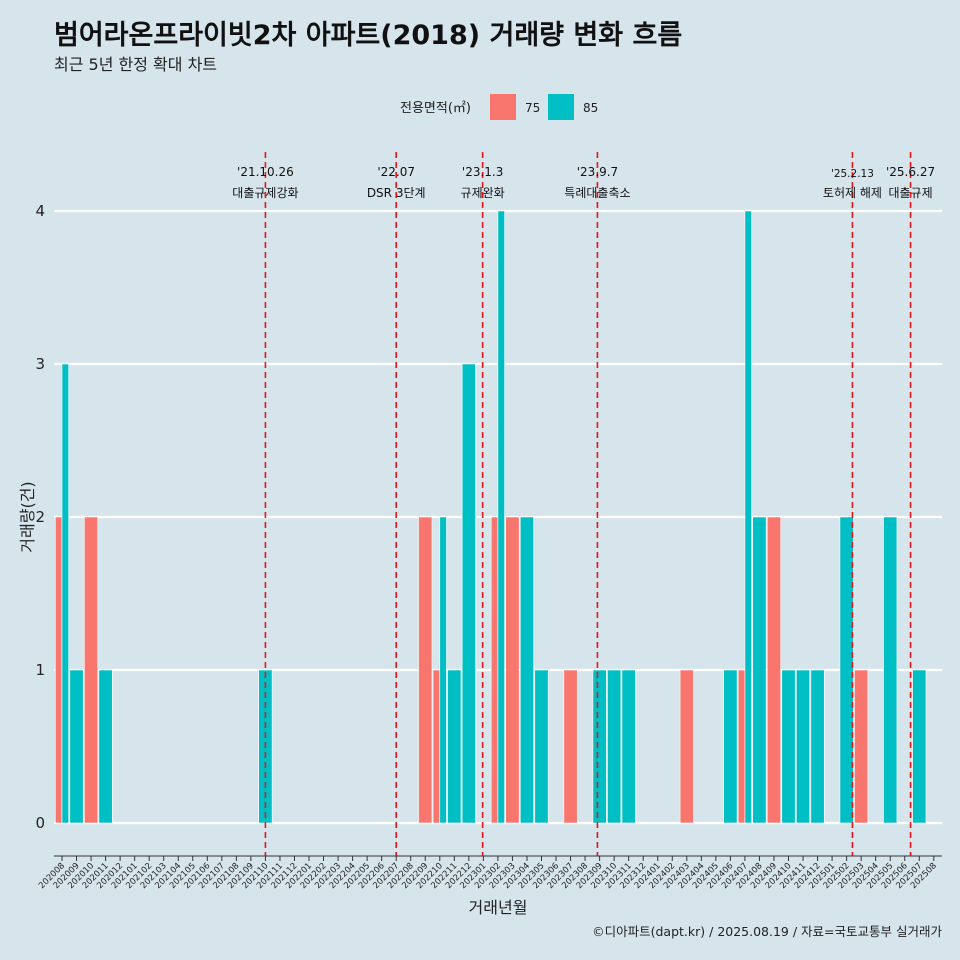  I want to click on event-date: '21.10.26, so click(265, 172).